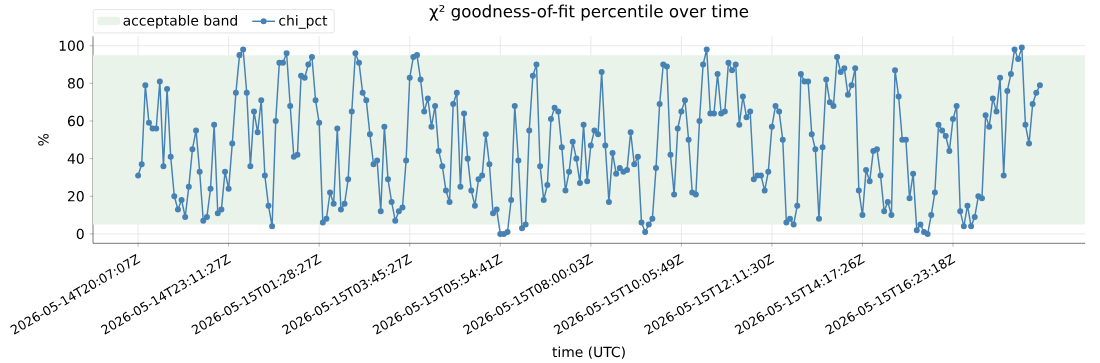  I want to click on x-axis-title: time (UTC), so click(588, 352).